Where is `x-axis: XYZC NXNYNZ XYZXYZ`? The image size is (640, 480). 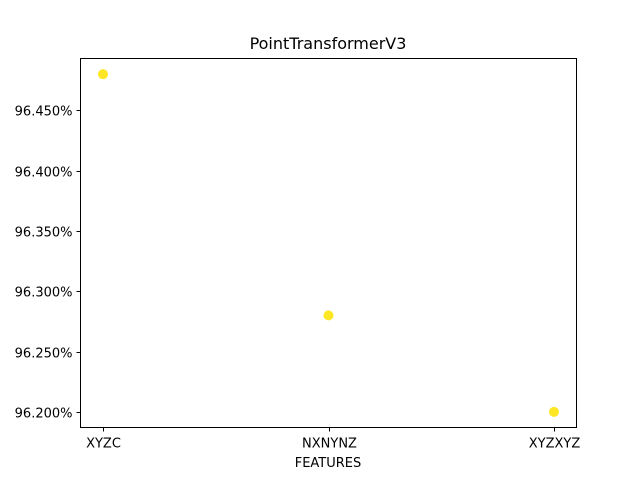
x-axis: XYZC NXNYNZ XYZXYZ is located at coordinates (333, 439).